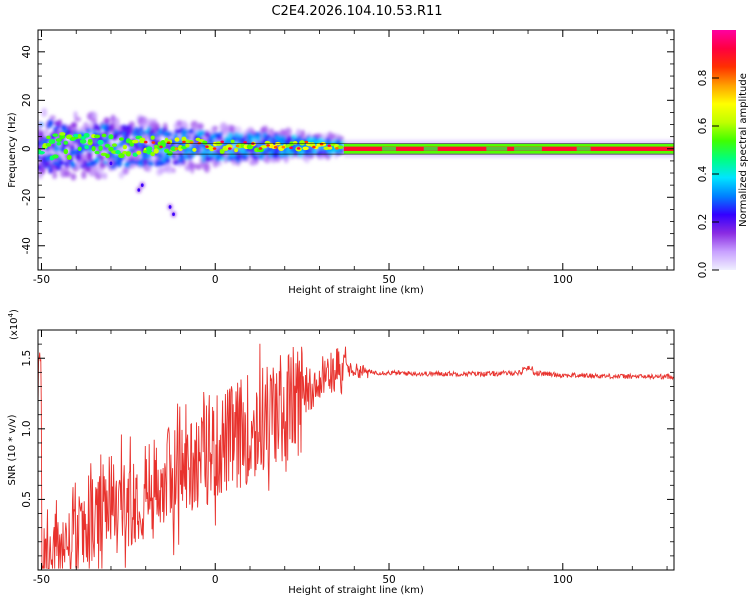 The image size is (750, 600). Describe the element at coordinates (563, 280) in the screenshot. I see `x-tick-label: 100` at that location.